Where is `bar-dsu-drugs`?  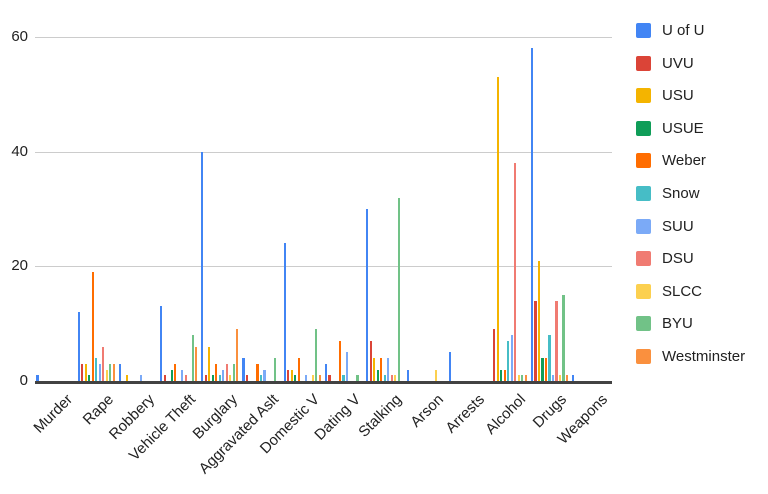 bar-dsu-drugs is located at coordinates (556, 341).